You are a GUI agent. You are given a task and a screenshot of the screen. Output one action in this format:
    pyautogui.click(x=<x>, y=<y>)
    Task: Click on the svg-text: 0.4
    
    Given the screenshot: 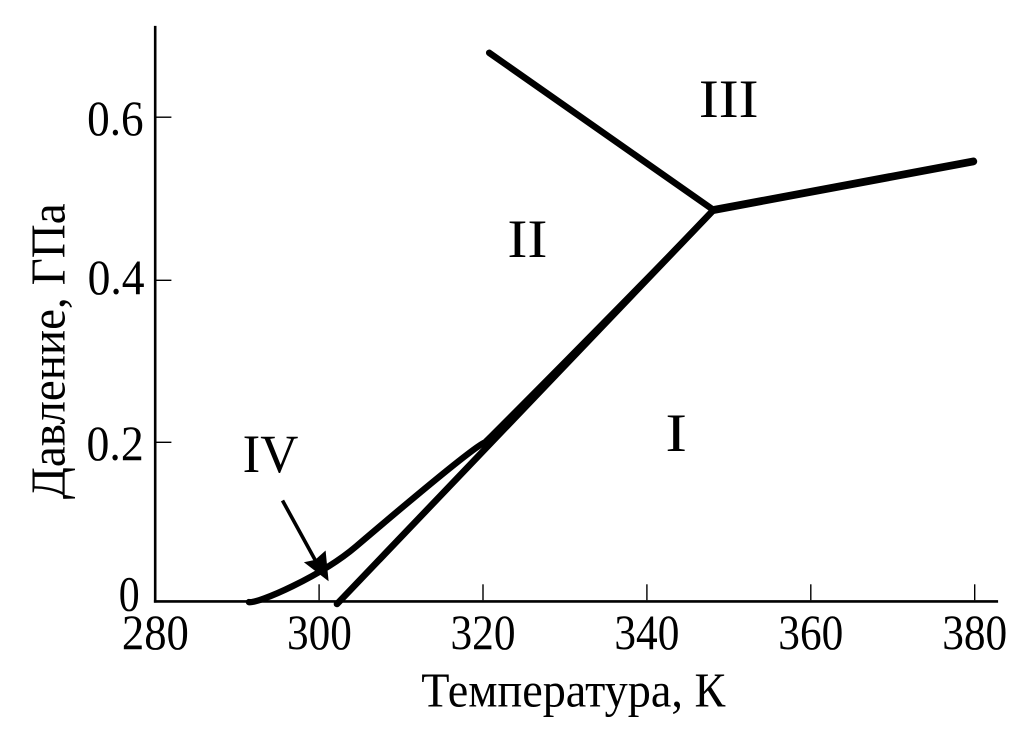 What is the action you would take?
    pyautogui.click(x=116, y=277)
    